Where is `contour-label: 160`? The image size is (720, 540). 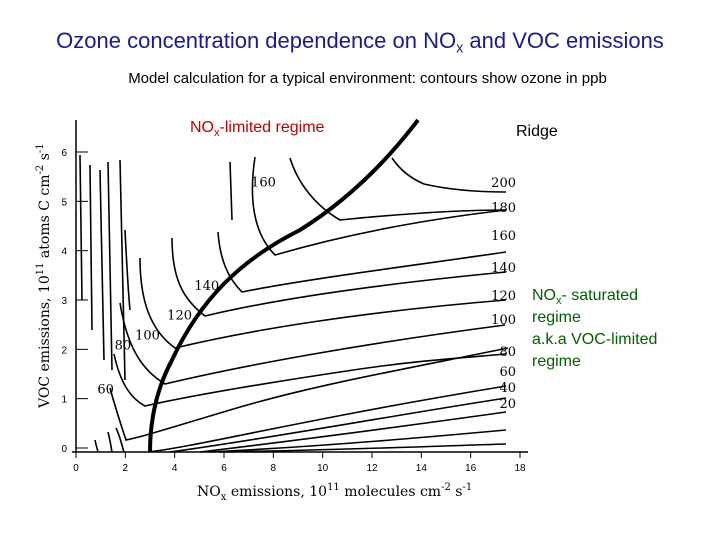 contour-label: 160 is located at coordinates (263, 183).